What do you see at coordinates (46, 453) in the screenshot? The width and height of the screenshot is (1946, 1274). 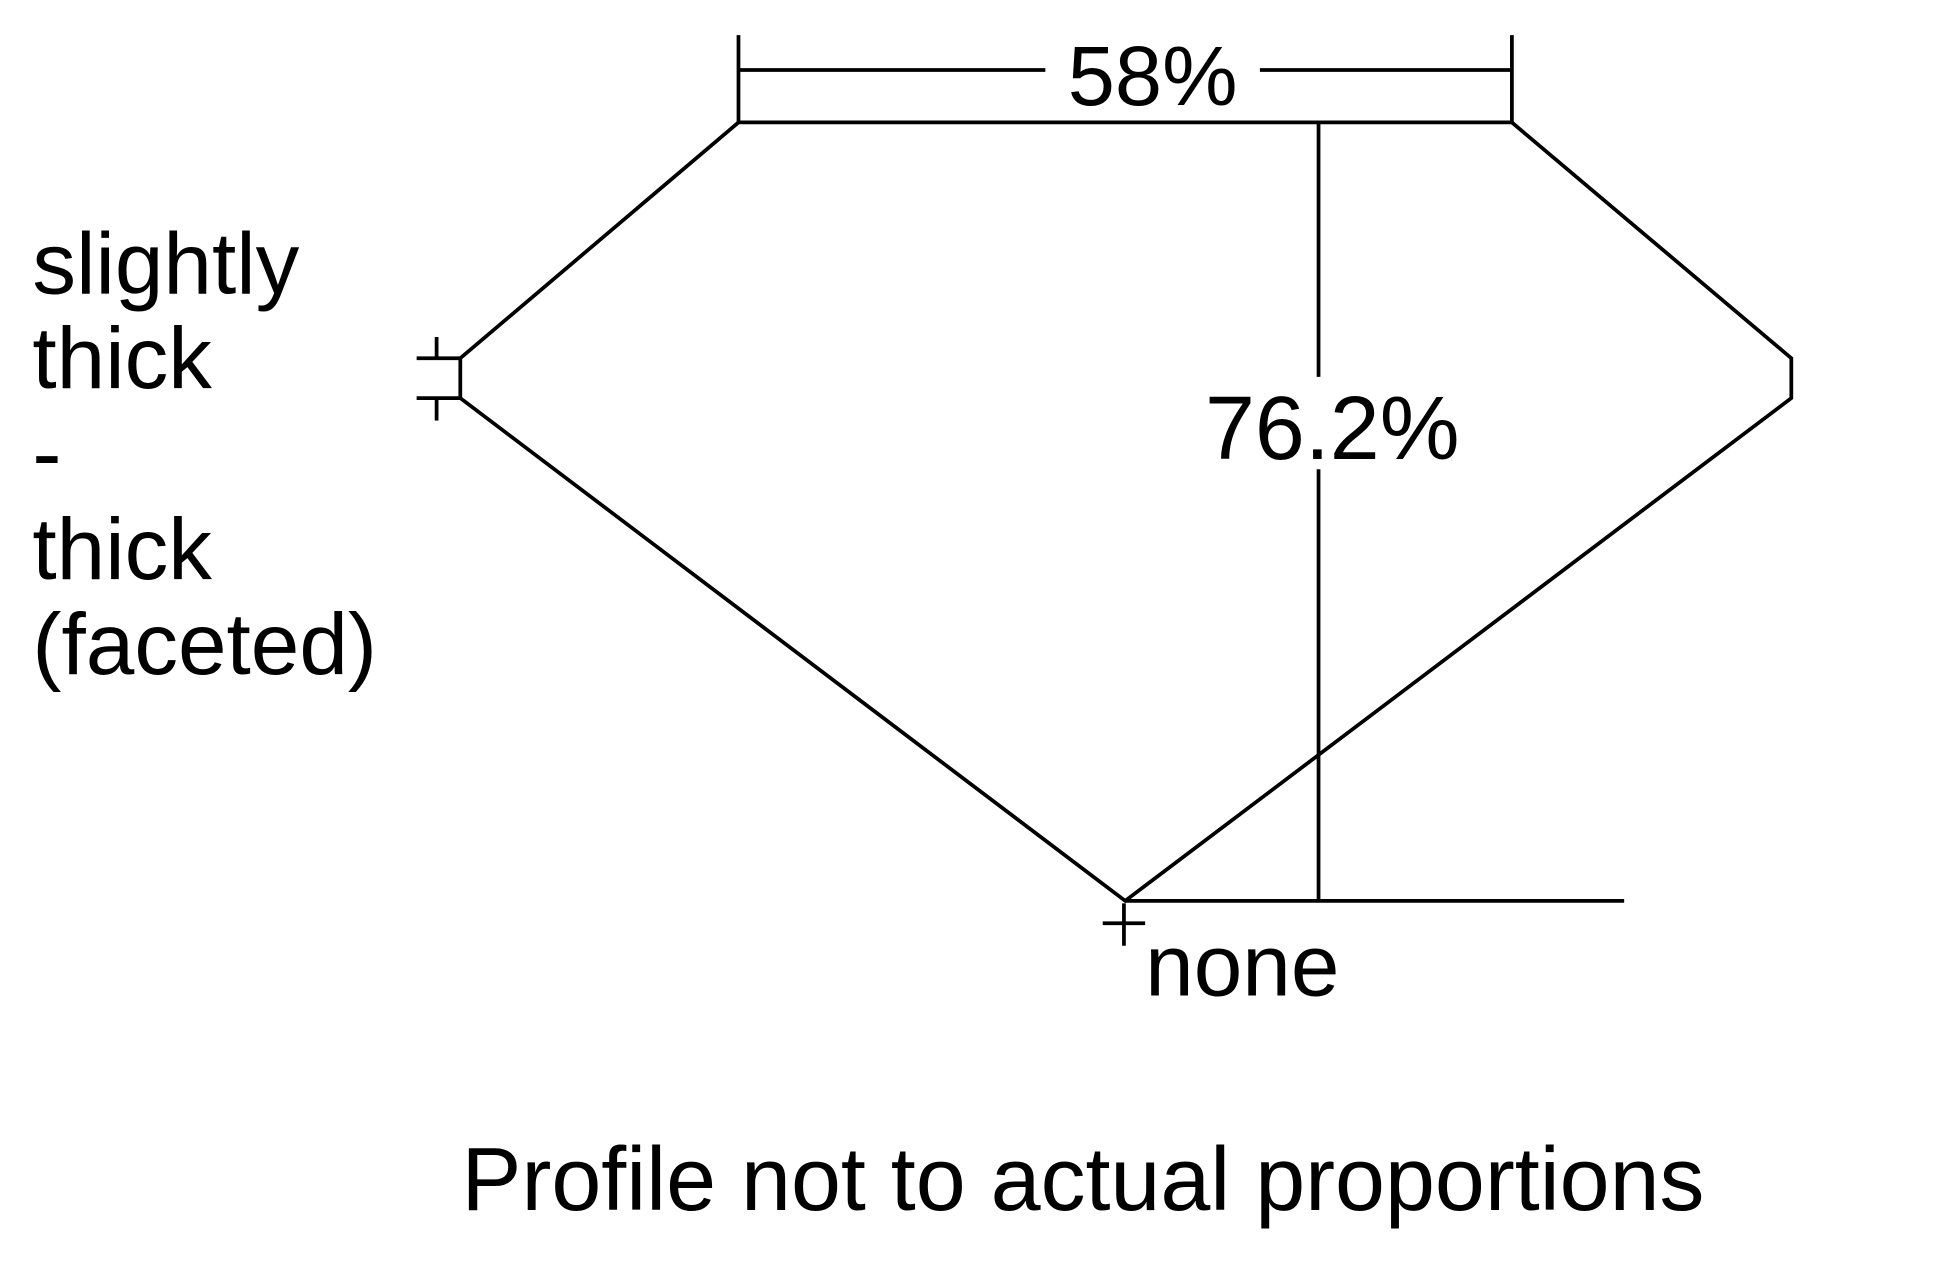 I see `girdle-label-line: -` at bounding box center [46, 453].